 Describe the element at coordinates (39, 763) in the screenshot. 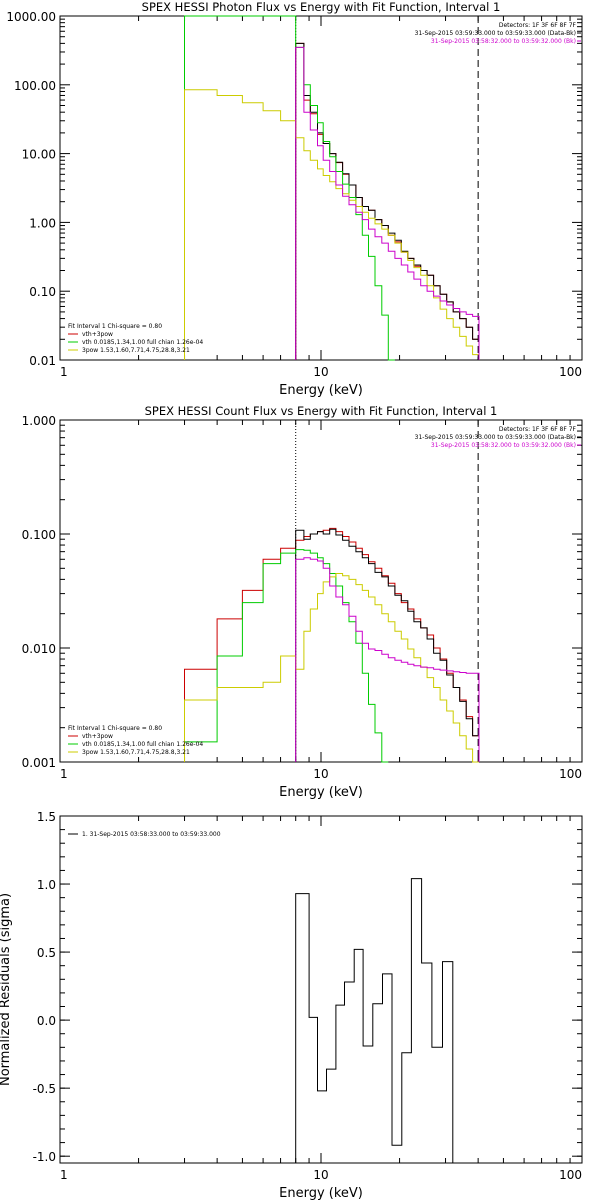

I see `y-tick-label: 0.001` at that location.